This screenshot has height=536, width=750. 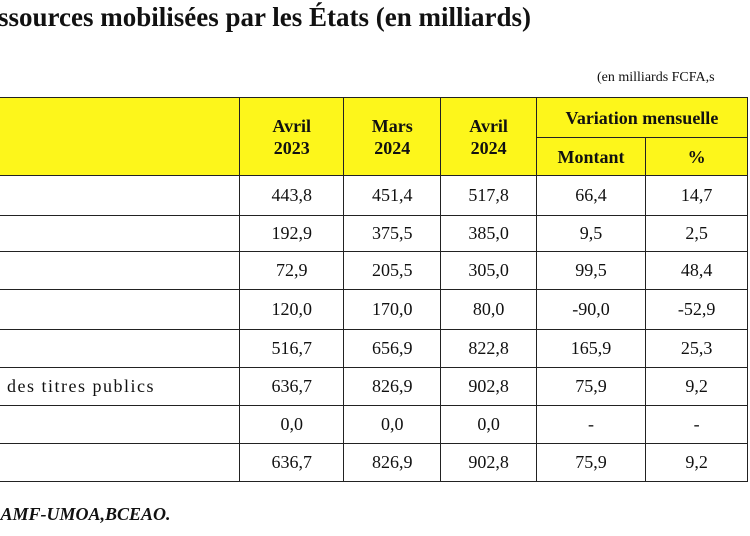 I want to click on table-cell: 14,7, so click(x=696, y=195).